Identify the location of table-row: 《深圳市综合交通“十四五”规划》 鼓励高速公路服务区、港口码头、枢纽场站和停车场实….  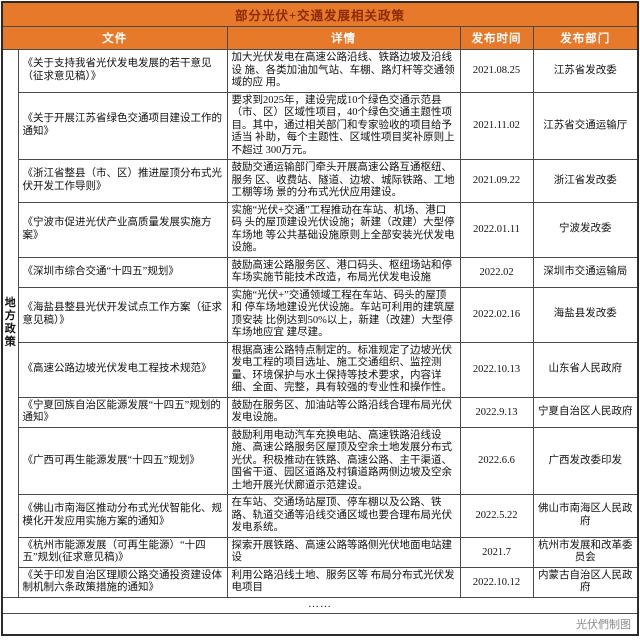
(320, 272).